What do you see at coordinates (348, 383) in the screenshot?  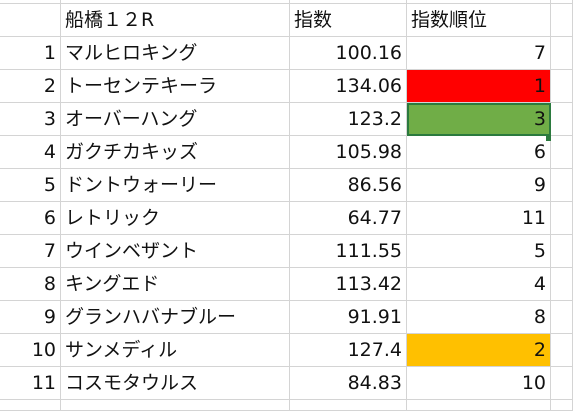 I see `index-value-cell: 84.83` at bounding box center [348, 383].